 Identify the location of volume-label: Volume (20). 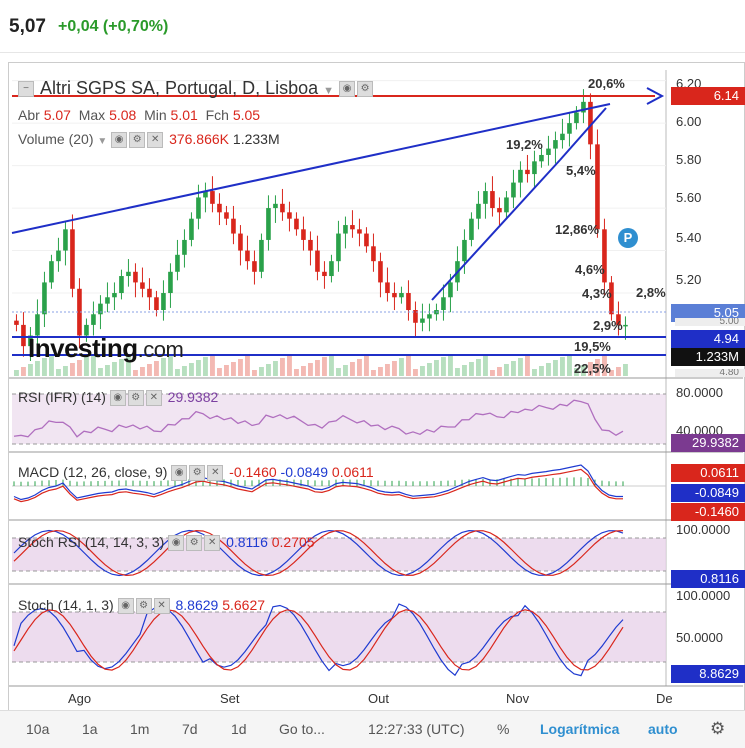
(56, 139).